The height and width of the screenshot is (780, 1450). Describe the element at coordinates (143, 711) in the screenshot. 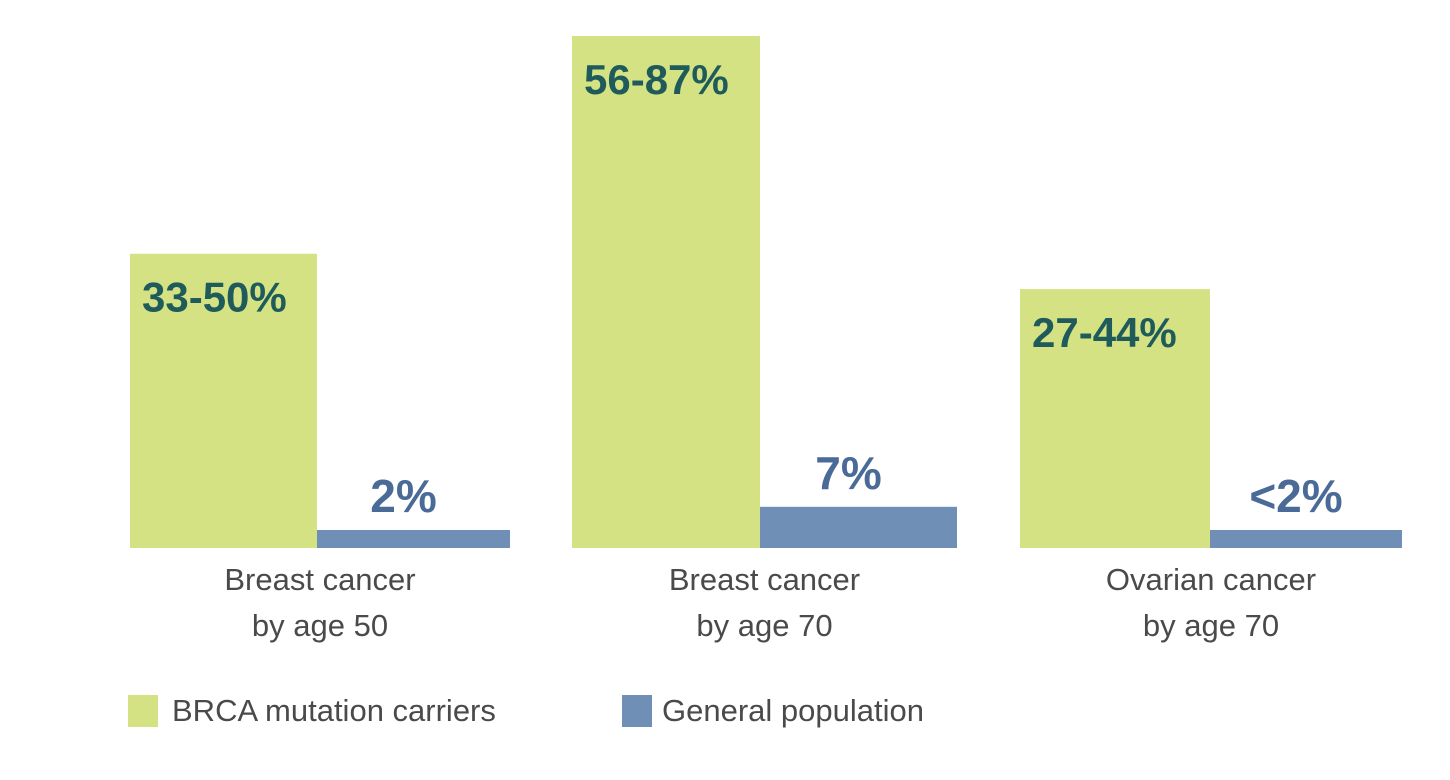

I see `legend-swatch-brca` at that location.